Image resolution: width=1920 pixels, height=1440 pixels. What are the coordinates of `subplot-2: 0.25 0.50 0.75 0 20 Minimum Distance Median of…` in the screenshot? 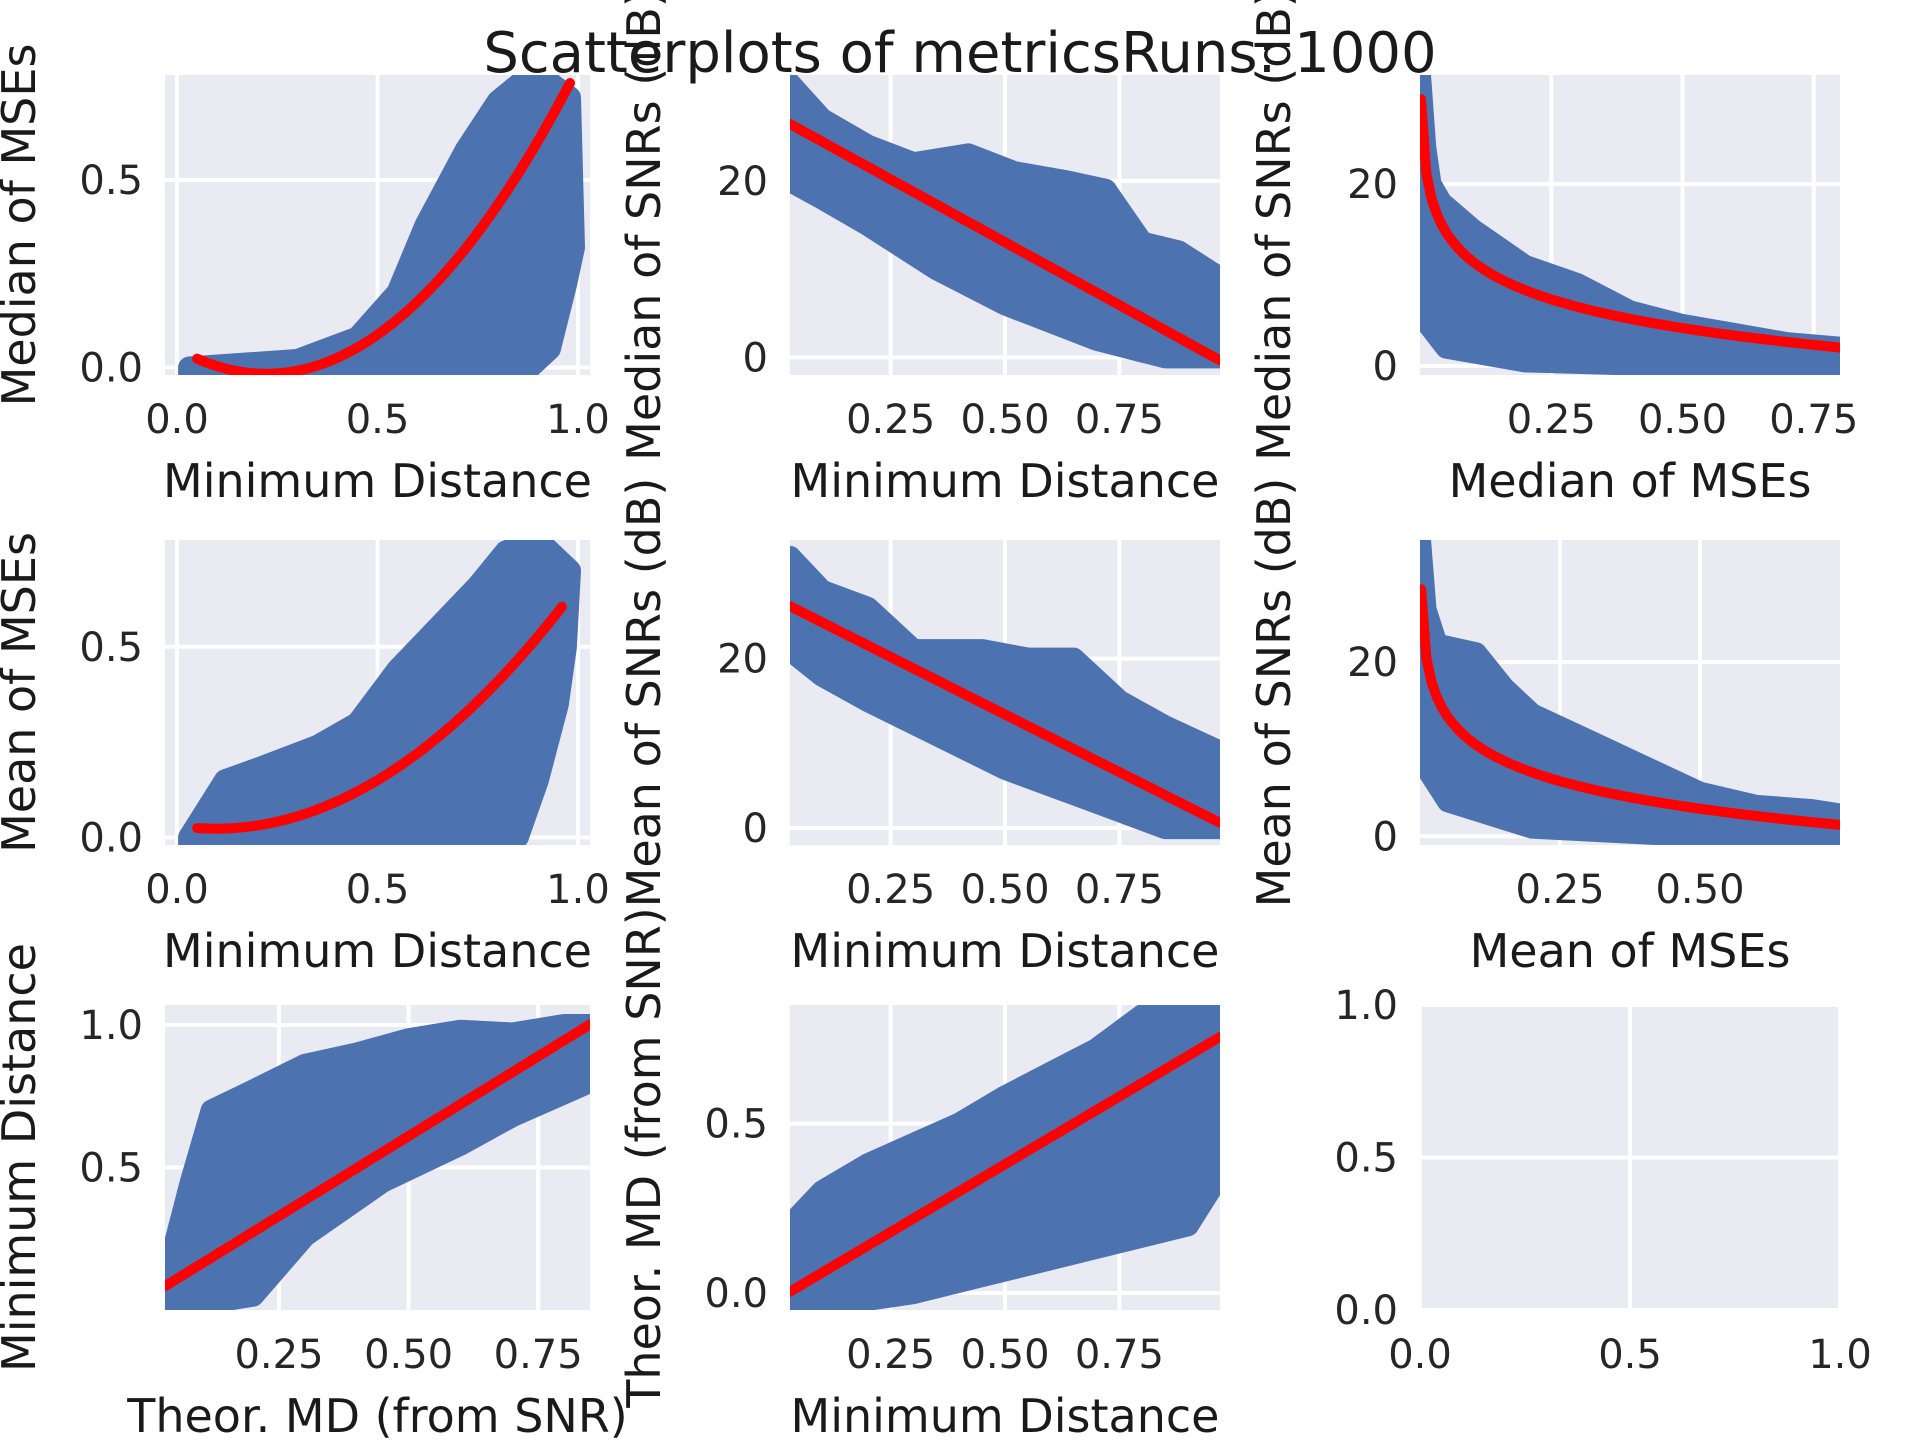 It's located at (918, 254).